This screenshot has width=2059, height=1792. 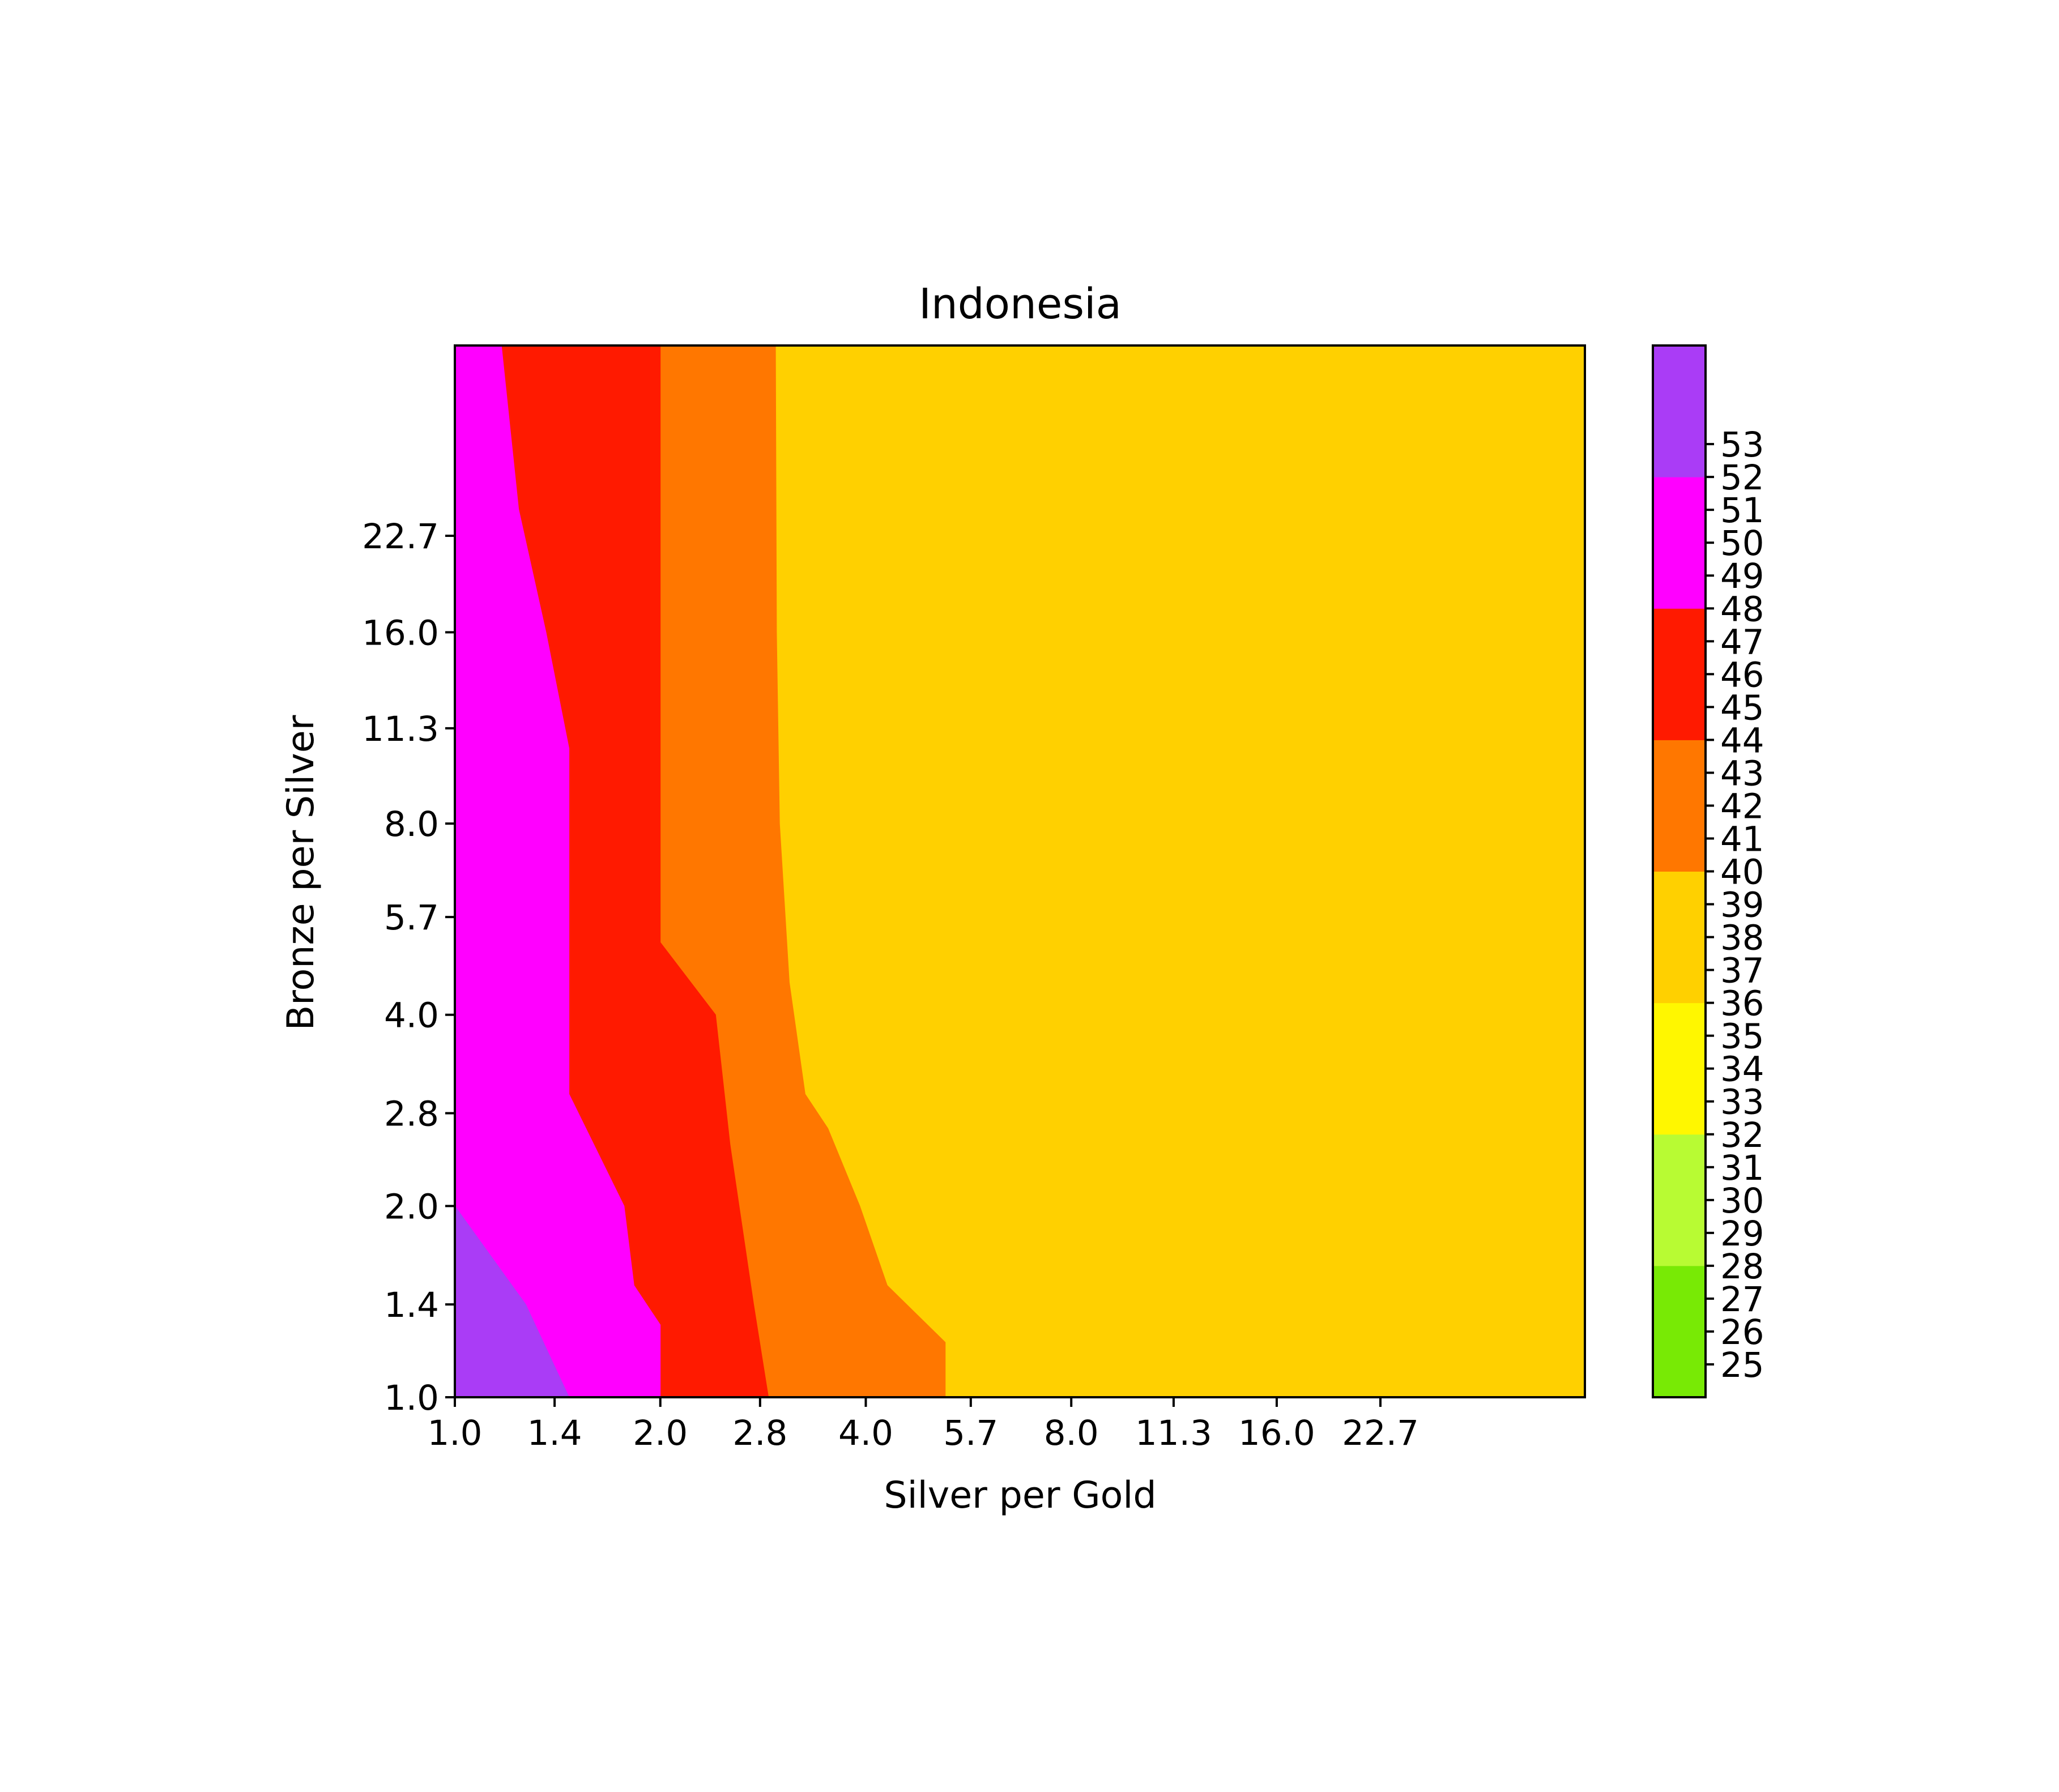 I want to click on y-tick-label: 4.0, so click(x=412, y=1016).